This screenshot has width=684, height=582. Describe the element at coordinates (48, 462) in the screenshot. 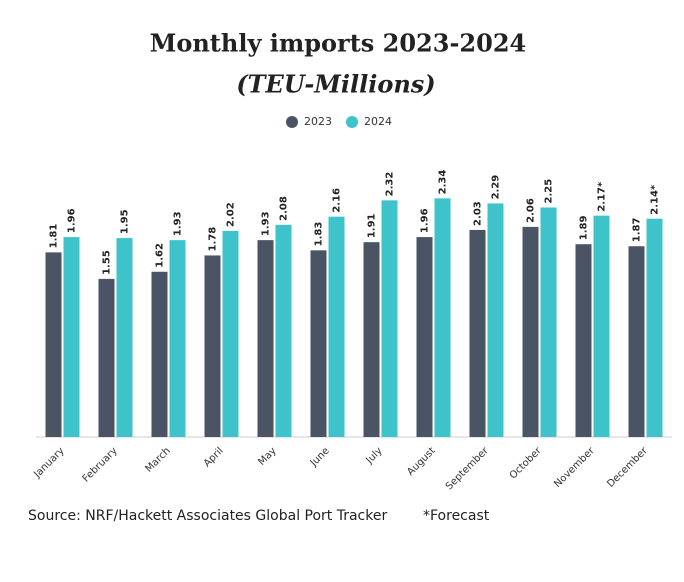

I see `x-tick-label: January` at that location.